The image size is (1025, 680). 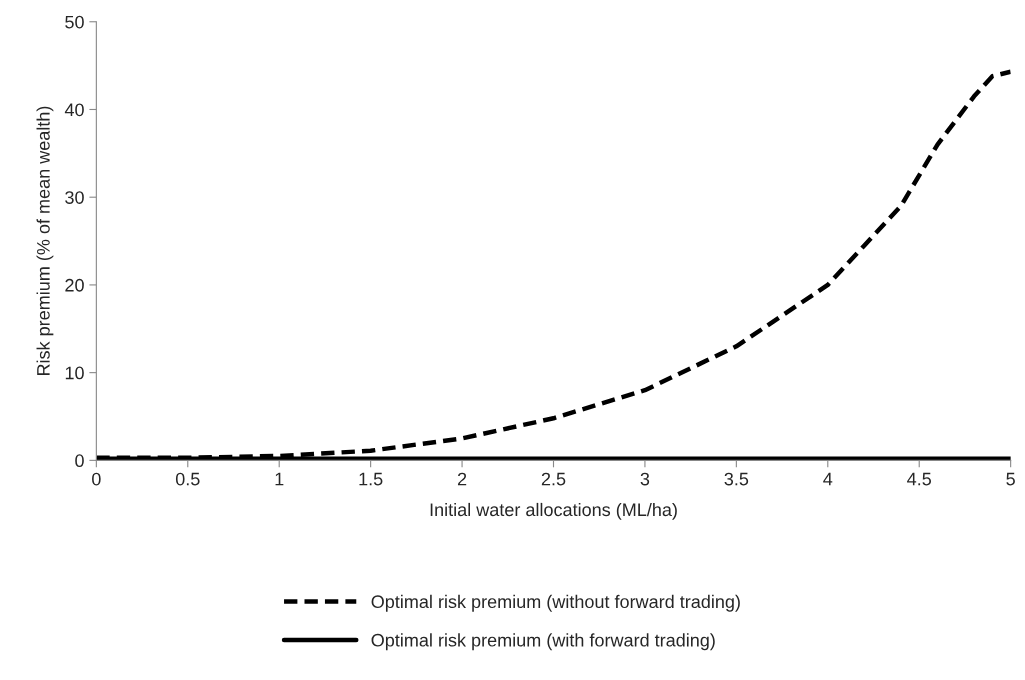 I want to click on legend-label: Optimal risk premium (without forward trading), so click(x=555, y=603).